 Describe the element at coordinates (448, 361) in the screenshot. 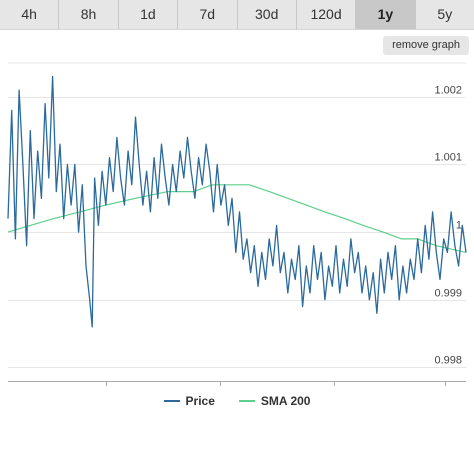

I see `y-tick-label: 0.998` at that location.